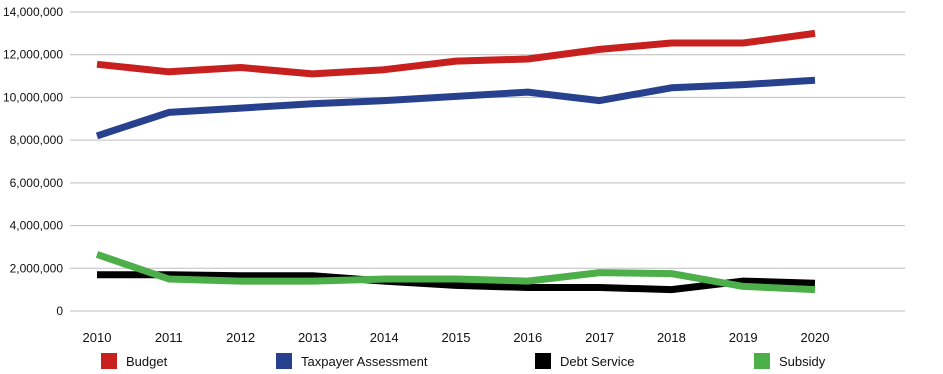  I want to click on legend-label: Subsidy, so click(802, 361).